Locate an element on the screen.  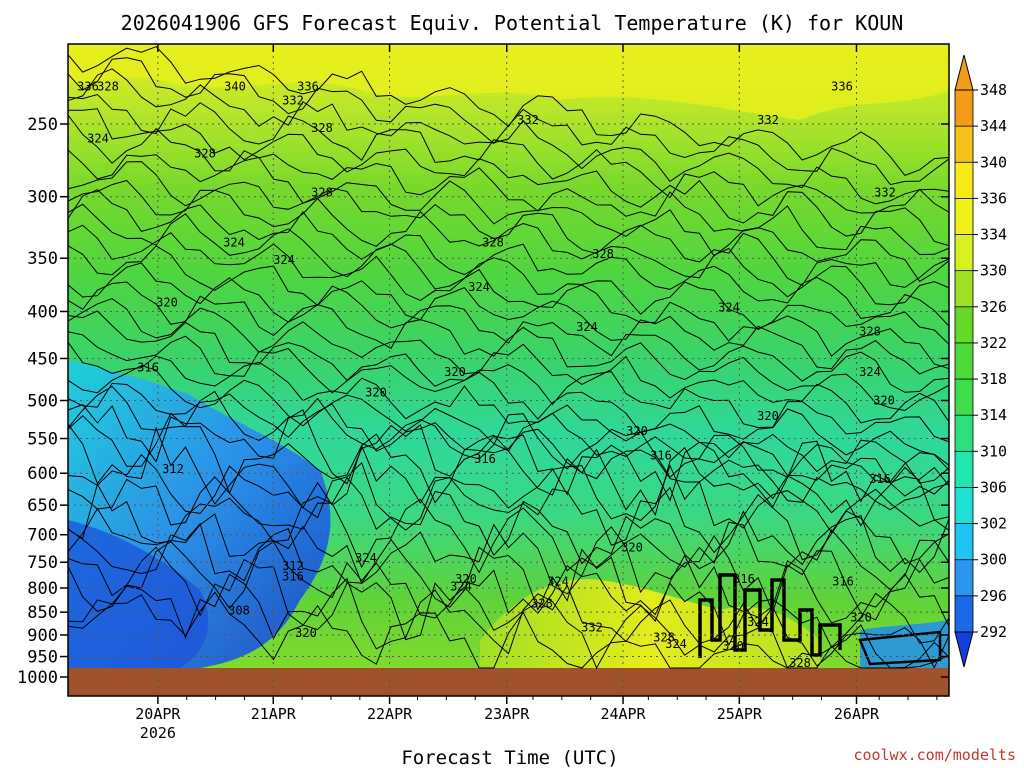
x-tick-label: 20APR is located at coordinates (158, 714).